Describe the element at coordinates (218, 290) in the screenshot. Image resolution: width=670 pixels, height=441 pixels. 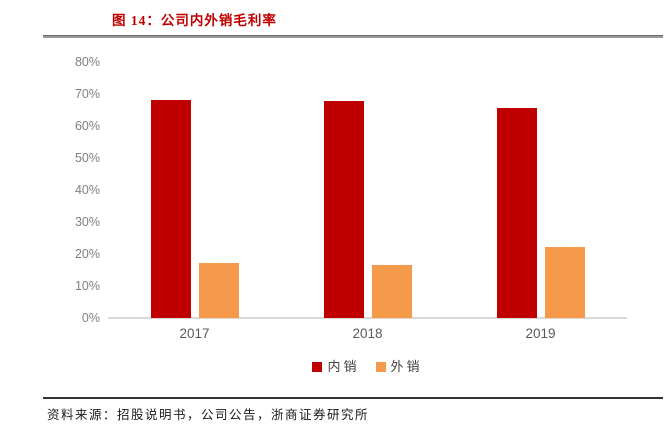
I see `bar-export-2017` at that location.